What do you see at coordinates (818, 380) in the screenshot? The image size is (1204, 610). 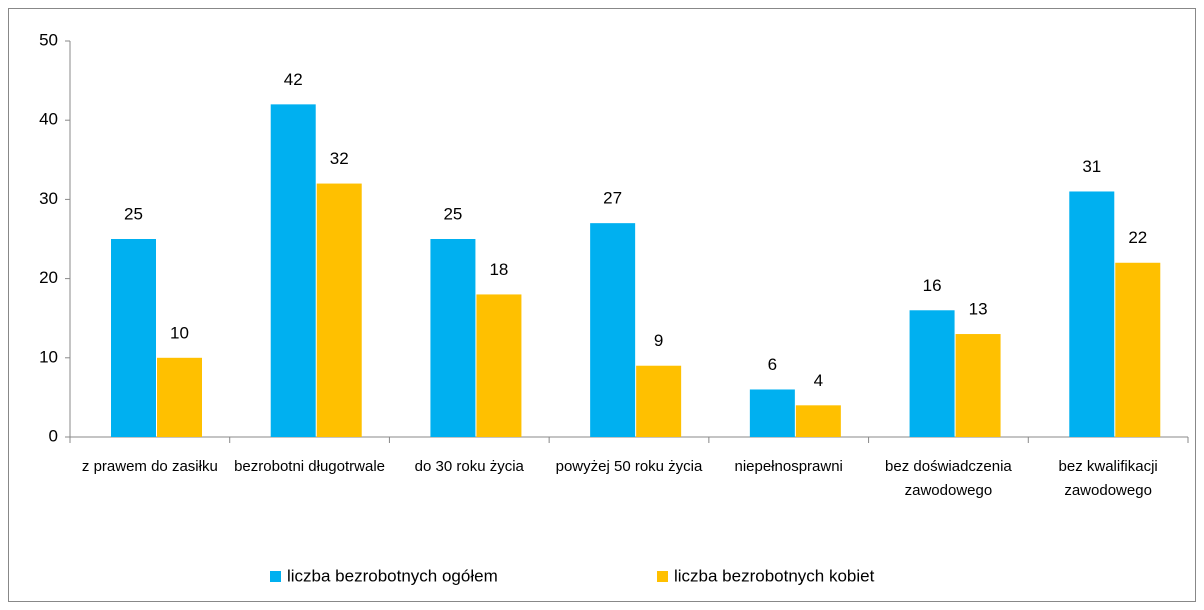 I see `data-label: 4` at bounding box center [818, 380].